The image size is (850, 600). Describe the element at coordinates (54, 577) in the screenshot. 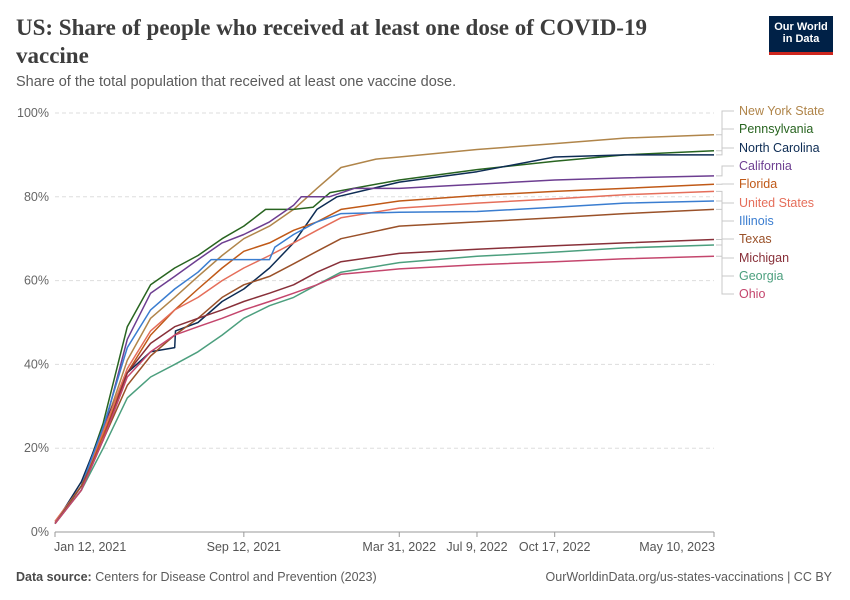

I see `data-source-label: Data source:` at that location.